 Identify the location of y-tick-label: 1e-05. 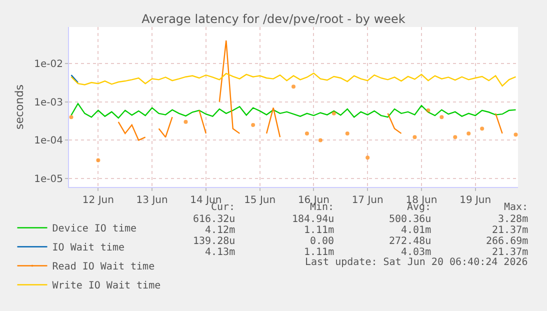
(48, 179).